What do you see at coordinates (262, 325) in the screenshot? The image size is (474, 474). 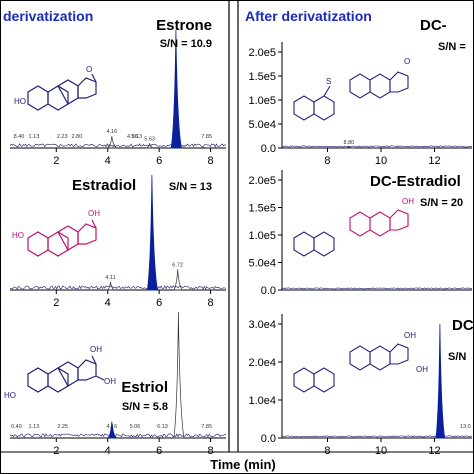 I see `right-3-y-tick-label: 3.0e4` at bounding box center [262, 325].